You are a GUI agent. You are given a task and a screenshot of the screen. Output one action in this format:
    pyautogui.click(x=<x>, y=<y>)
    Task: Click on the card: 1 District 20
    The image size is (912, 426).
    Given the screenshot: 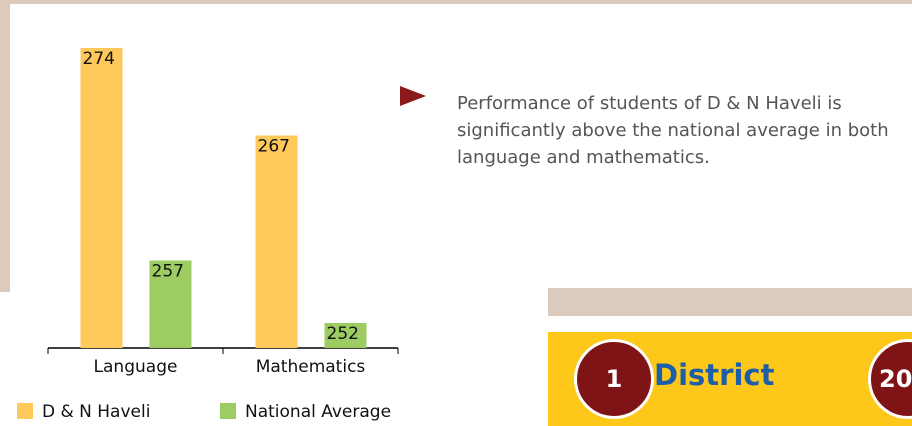 What is the action you would take?
    pyautogui.click(x=730, y=379)
    